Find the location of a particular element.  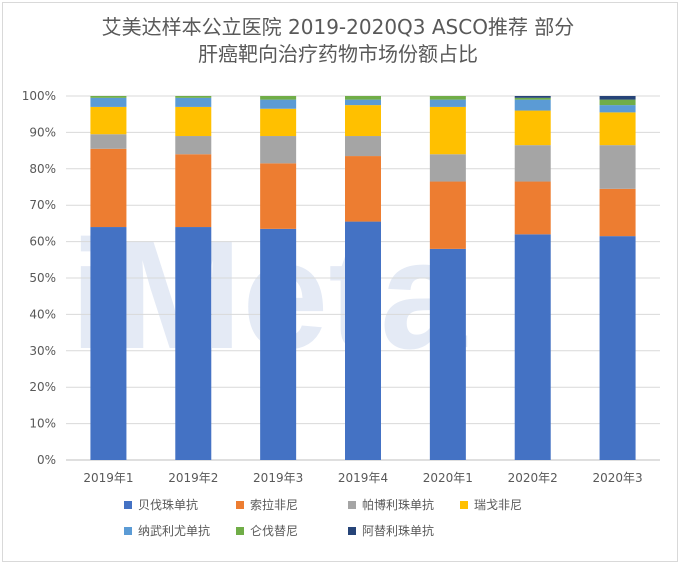

x-tick-label: 2020年3 is located at coordinates (617, 478).